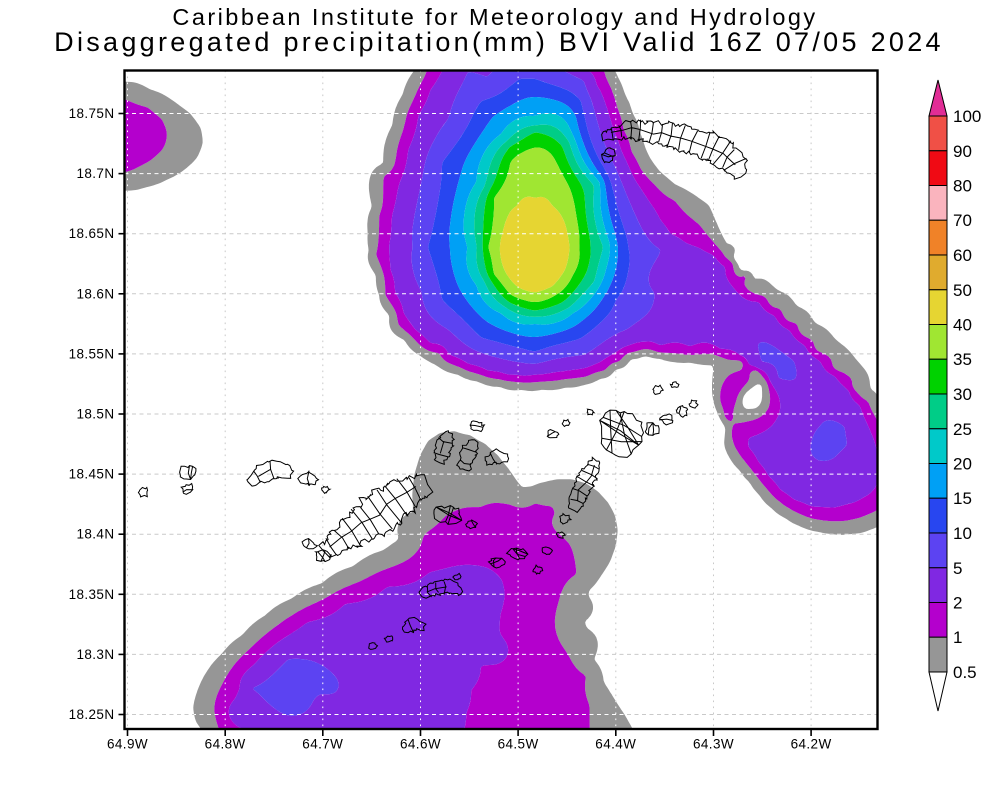 Image resolution: width=1000 pixels, height=800 pixels. I want to click on svg-text: 40, so click(962, 325).